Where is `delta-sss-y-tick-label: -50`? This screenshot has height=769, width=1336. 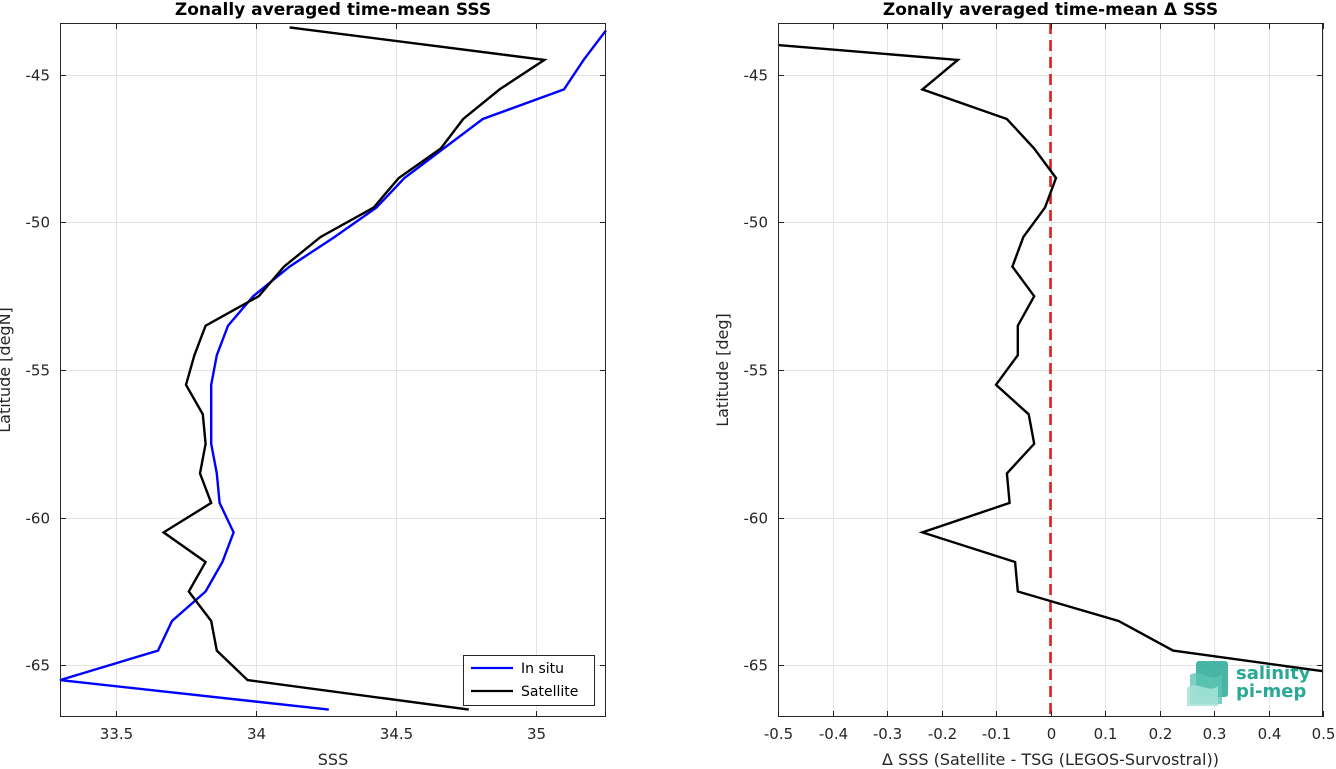
delta-sss-y-tick-label: -50 is located at coordinates (756, 223).